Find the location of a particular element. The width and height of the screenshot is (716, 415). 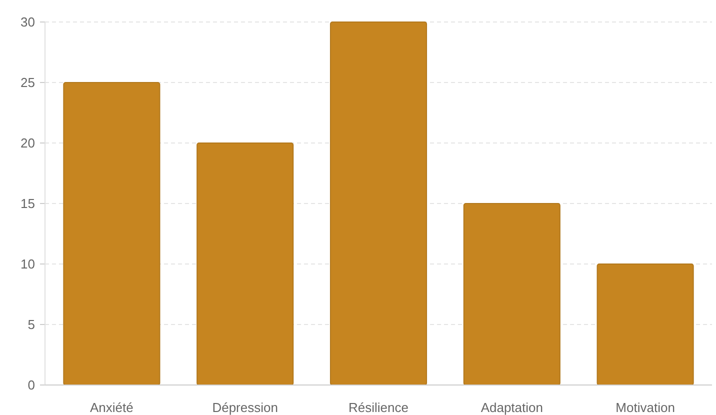

y-tick-label: 5 is located at coordinates (31, 324).